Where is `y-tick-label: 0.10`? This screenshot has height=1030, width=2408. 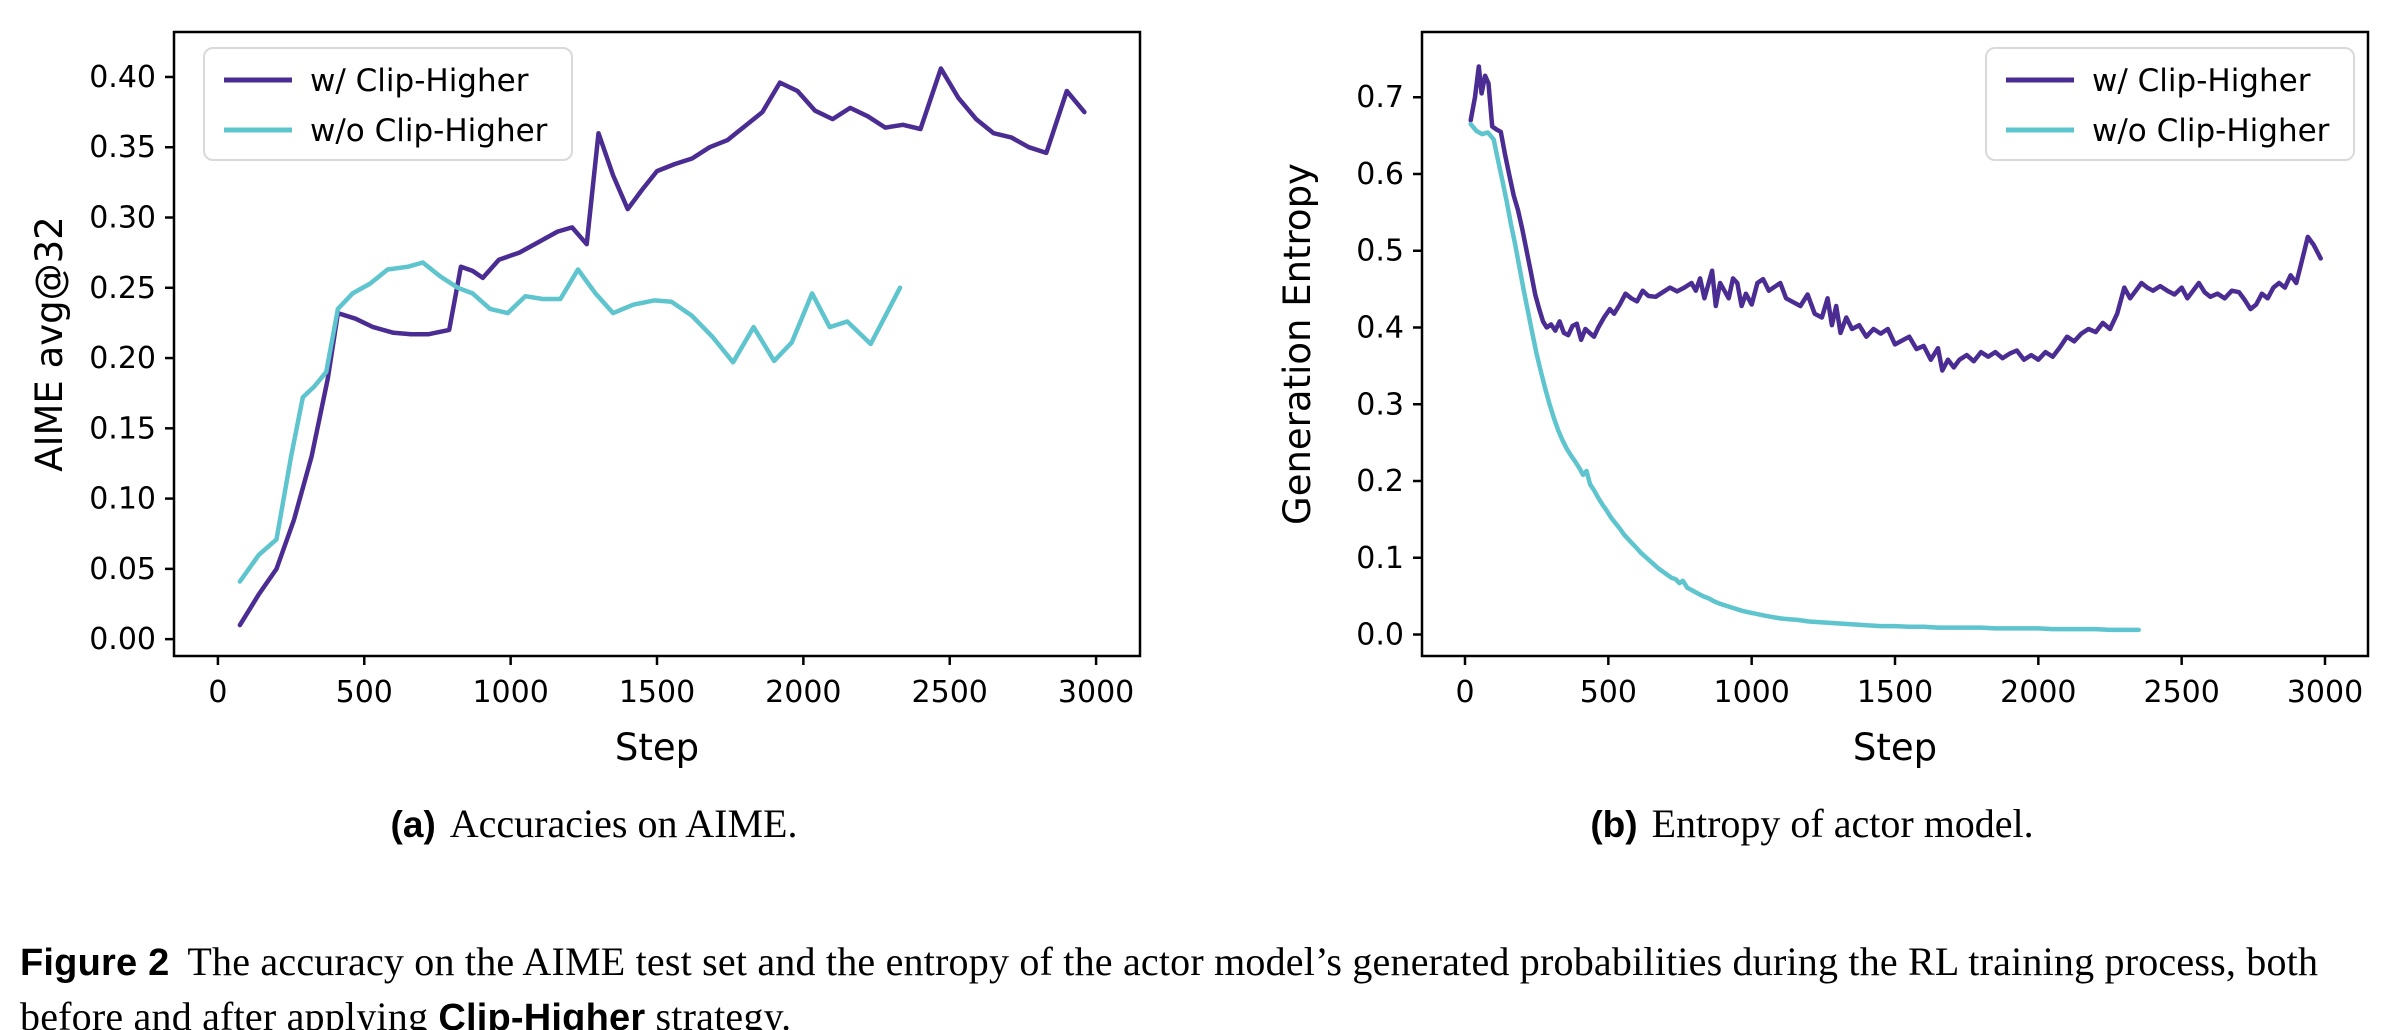 y-tick-label: 0.10 is located at coordinates (122, 499).